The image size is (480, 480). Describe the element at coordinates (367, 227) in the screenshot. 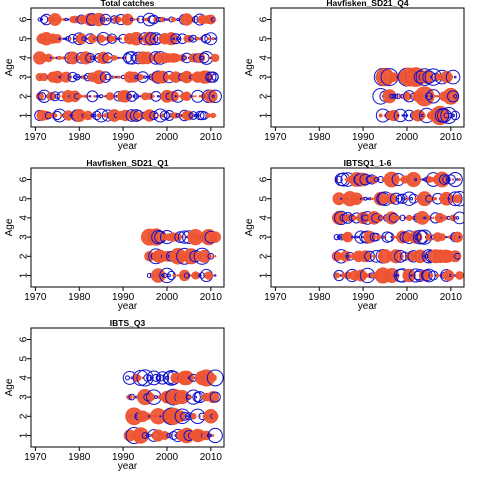

I see `plot-frame` at that location.